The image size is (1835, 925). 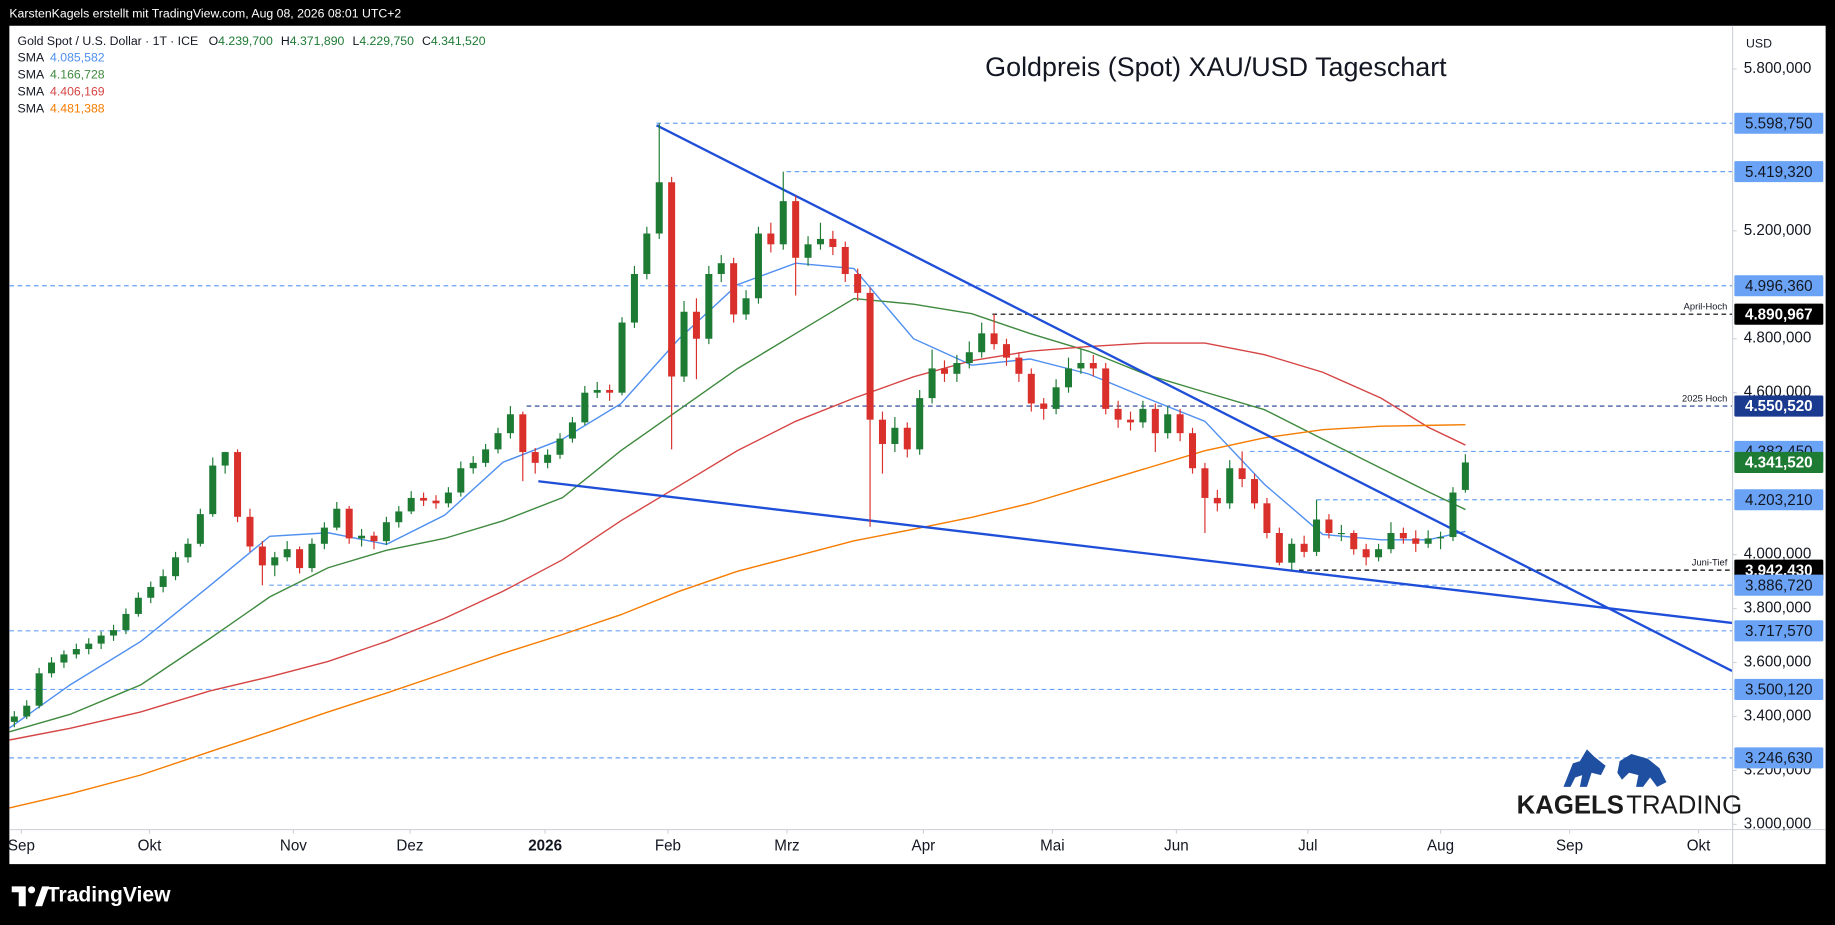 What do you see at coordinates (1759, 44) in the screenshot?
I see `currency-label: USD` at bounding box center [1759, 44].